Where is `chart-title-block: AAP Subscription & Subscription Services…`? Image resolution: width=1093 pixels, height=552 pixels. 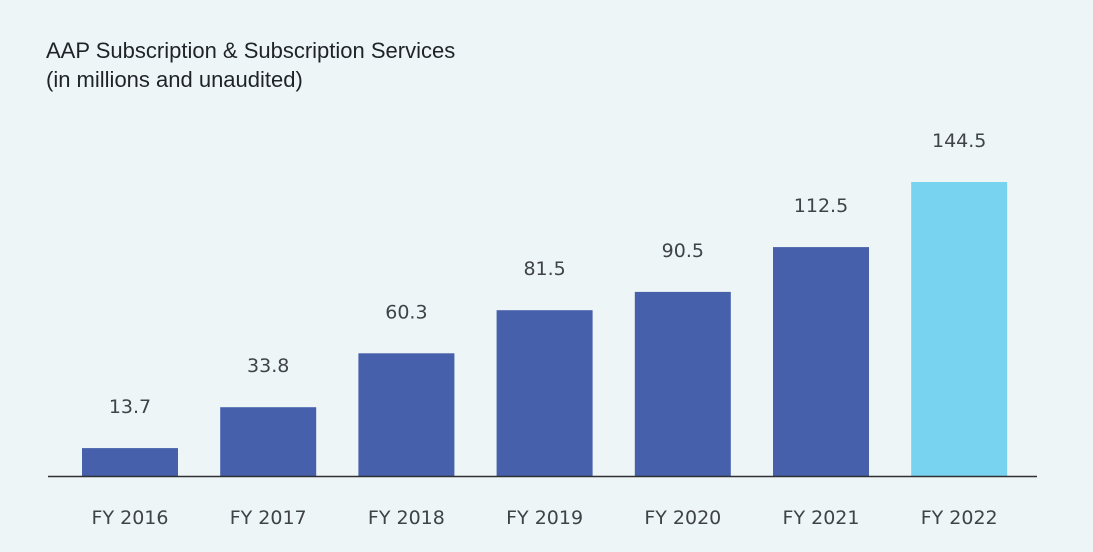 chart-title-block: AAP Subscription & Subscription Services… is located at coordinates (250, 65).